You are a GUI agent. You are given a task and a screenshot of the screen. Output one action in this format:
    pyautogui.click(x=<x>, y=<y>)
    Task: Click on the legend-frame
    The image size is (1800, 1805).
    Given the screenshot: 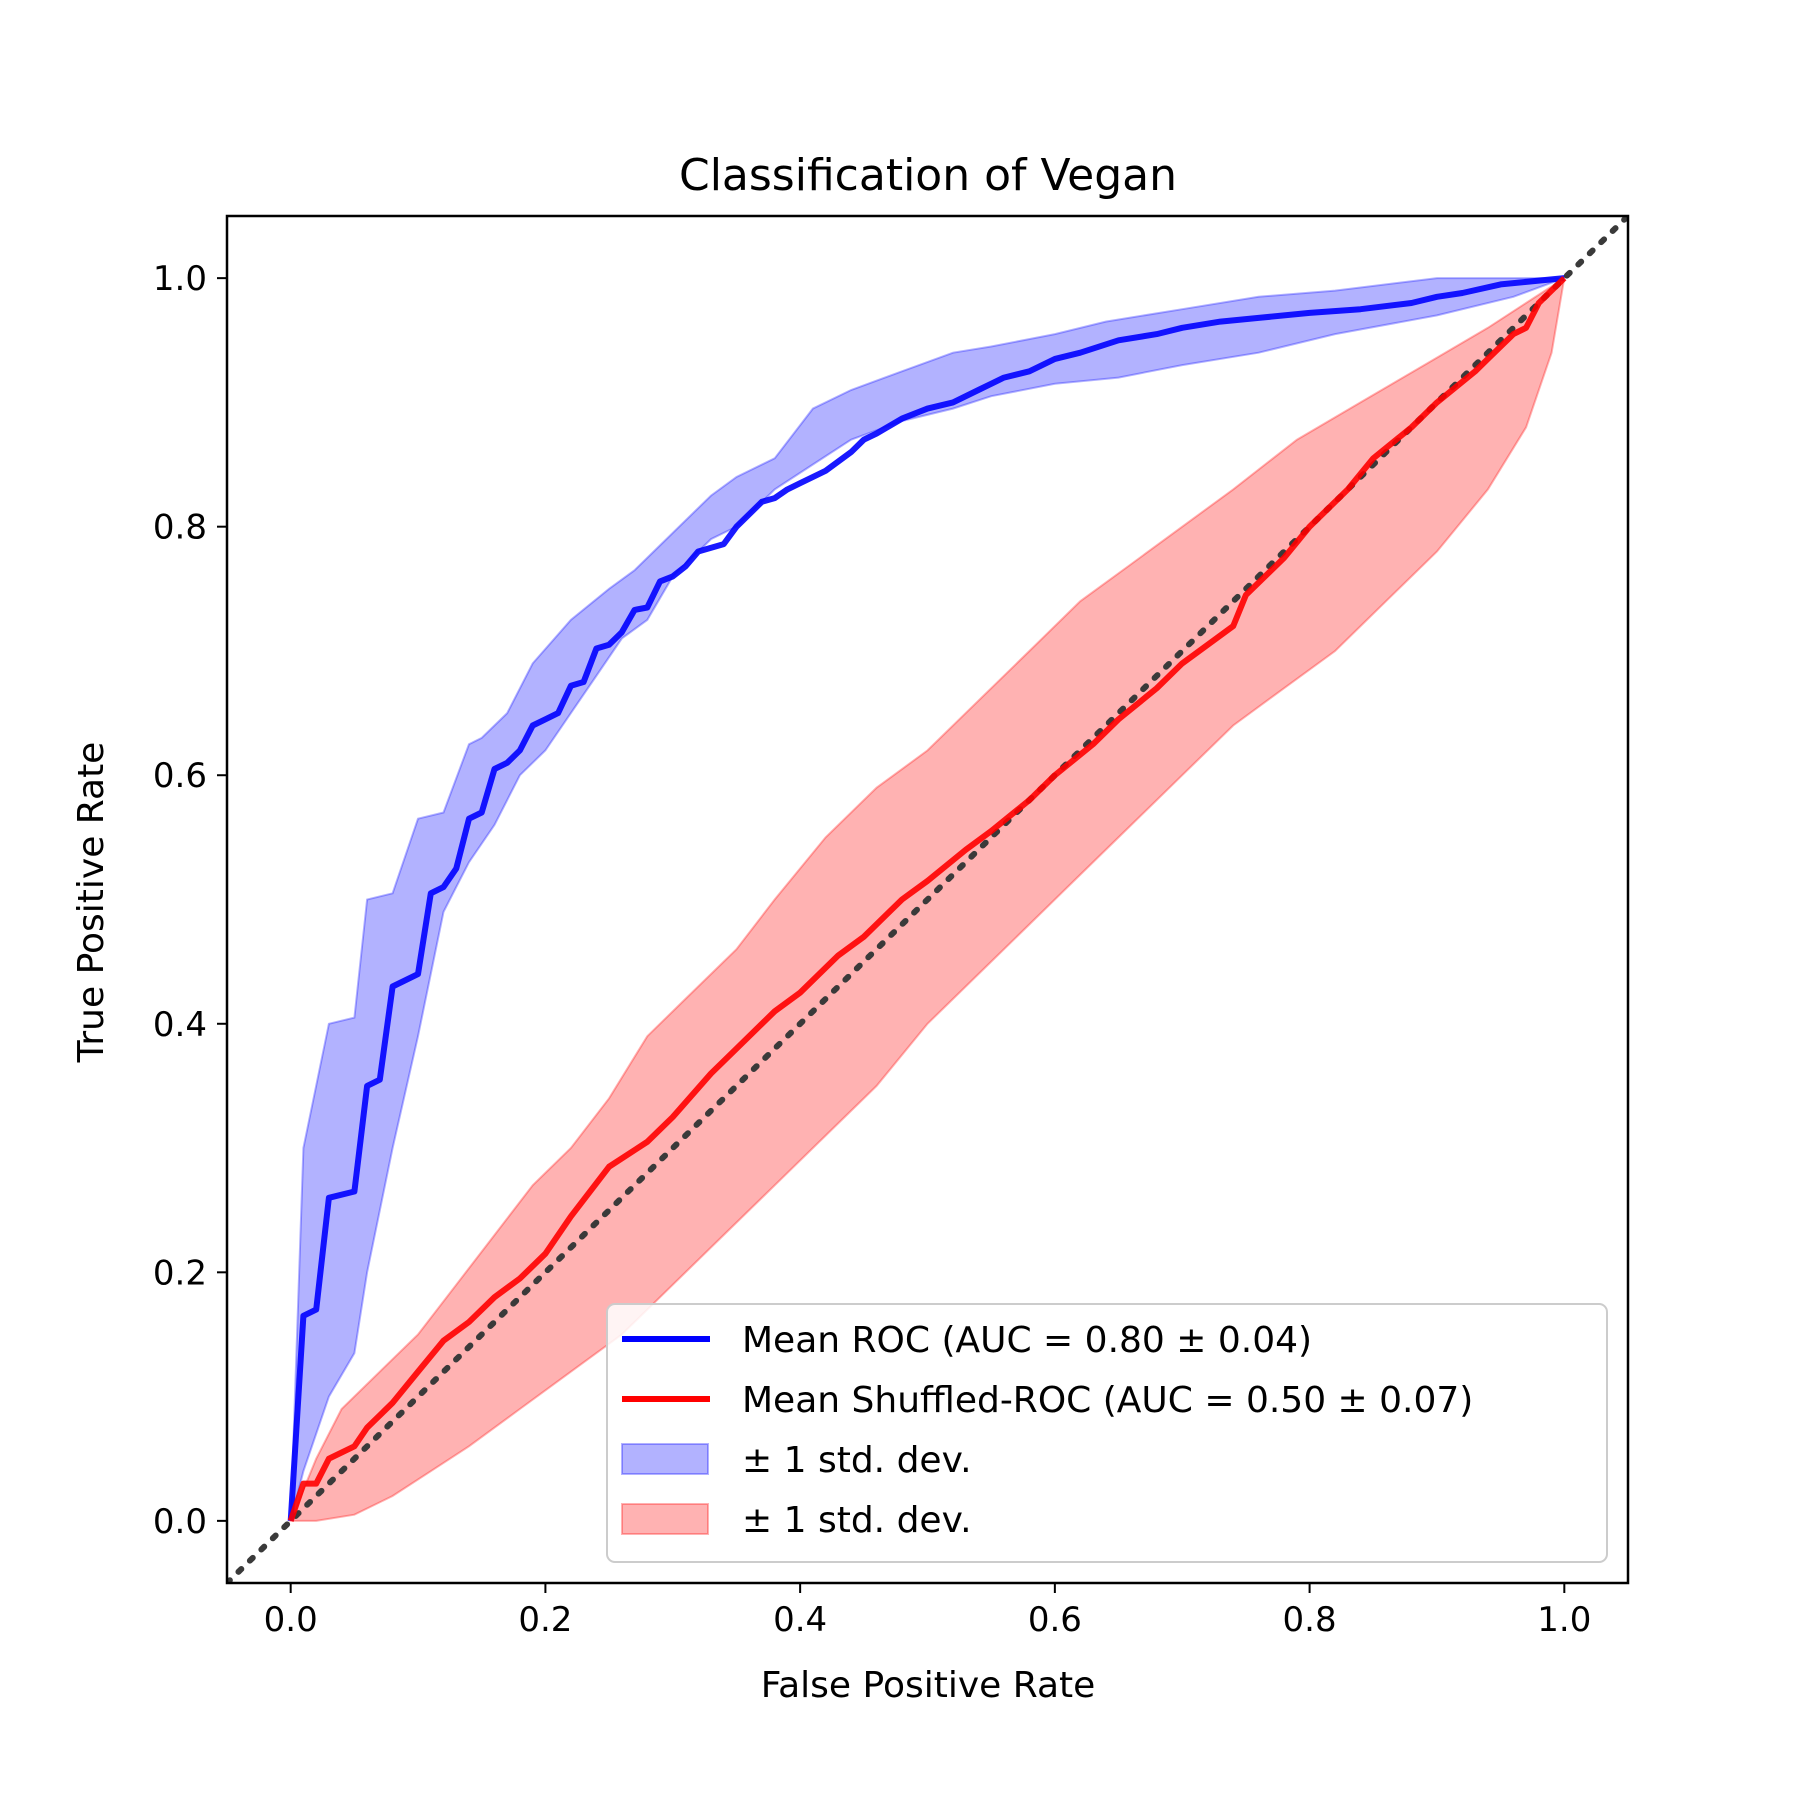 What is the action you would take?
    pyautogui.click(x=1107, y=1433)
    